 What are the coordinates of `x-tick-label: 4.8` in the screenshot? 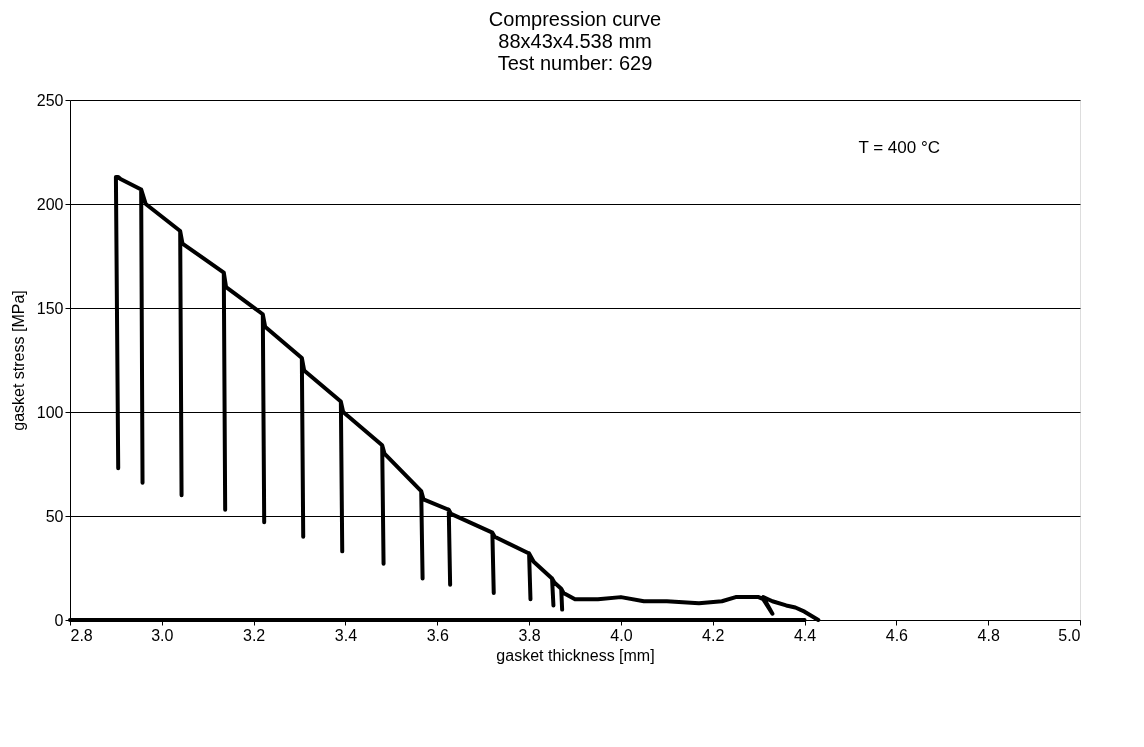 It's located at (988, 635).